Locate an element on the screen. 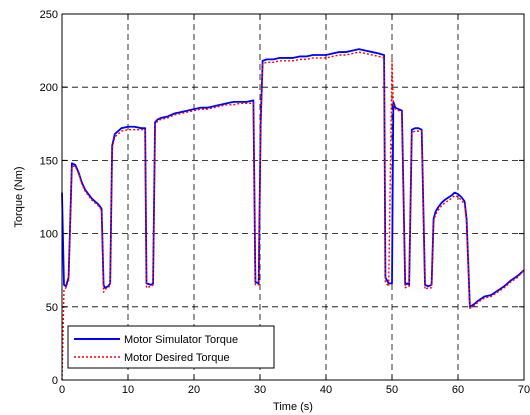  y-tick-label: 0 is located at coordinates (55, 381).